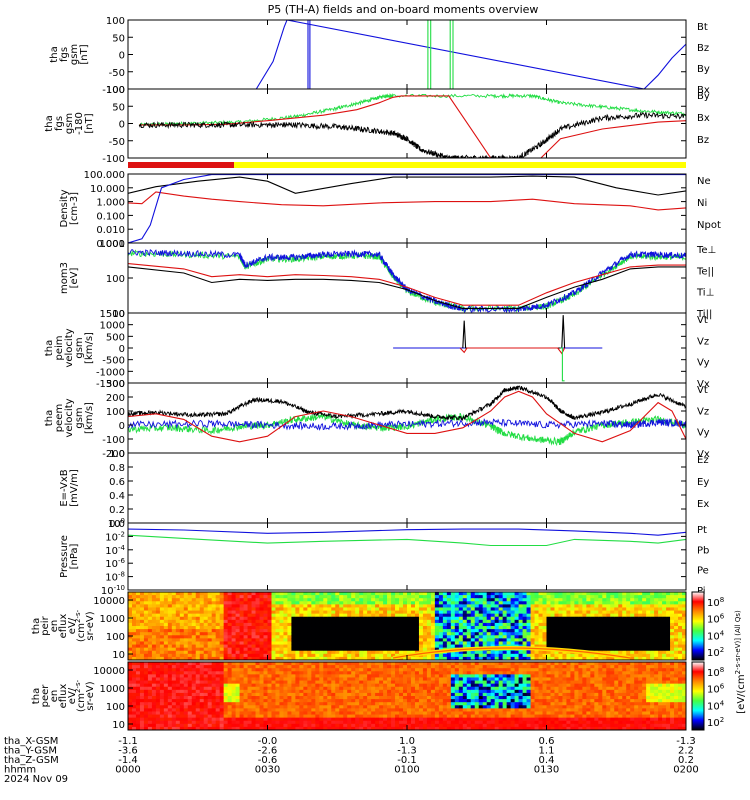  Describe the element at coordinates (49, 348) in the screenshot. I see `ylabel-line-peim-0: tha` at that location.